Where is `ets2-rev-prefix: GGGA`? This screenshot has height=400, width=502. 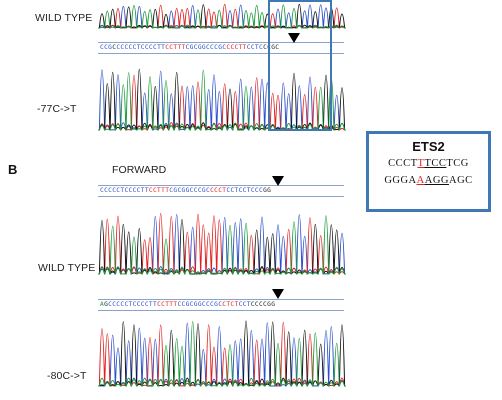
ets2-rev-prefix: GGGA is located at coordinates (400, 180).